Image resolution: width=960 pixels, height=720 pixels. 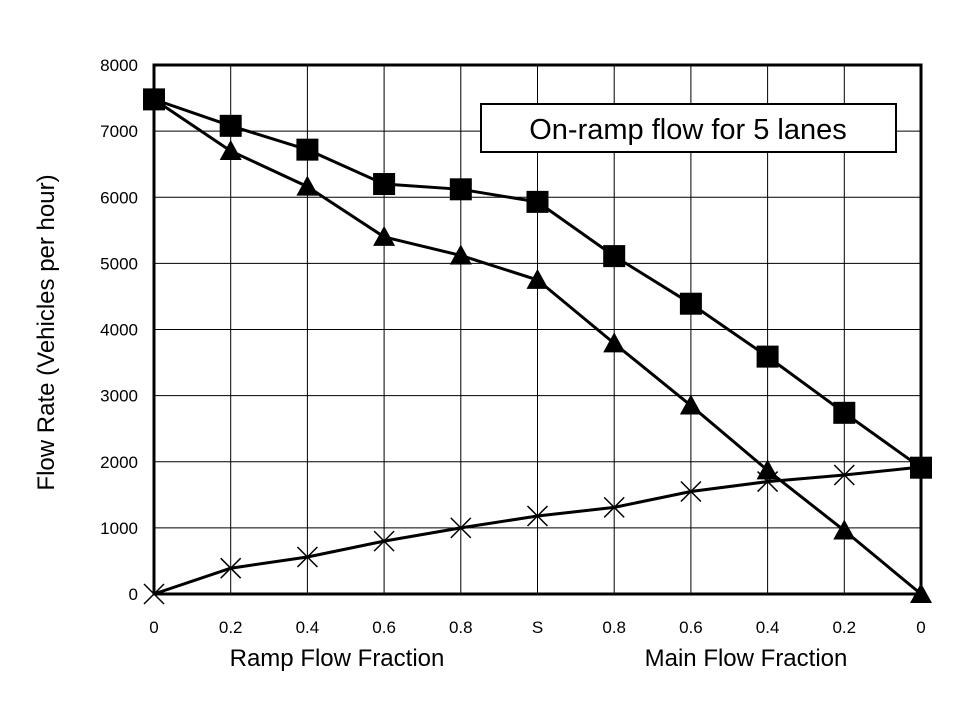 I want to click on x-tick-labels: 0 0.2 0.4 0.6 0.8 S 0.8 0.6 0.4 0.2 0, so click(x=537, y=627).